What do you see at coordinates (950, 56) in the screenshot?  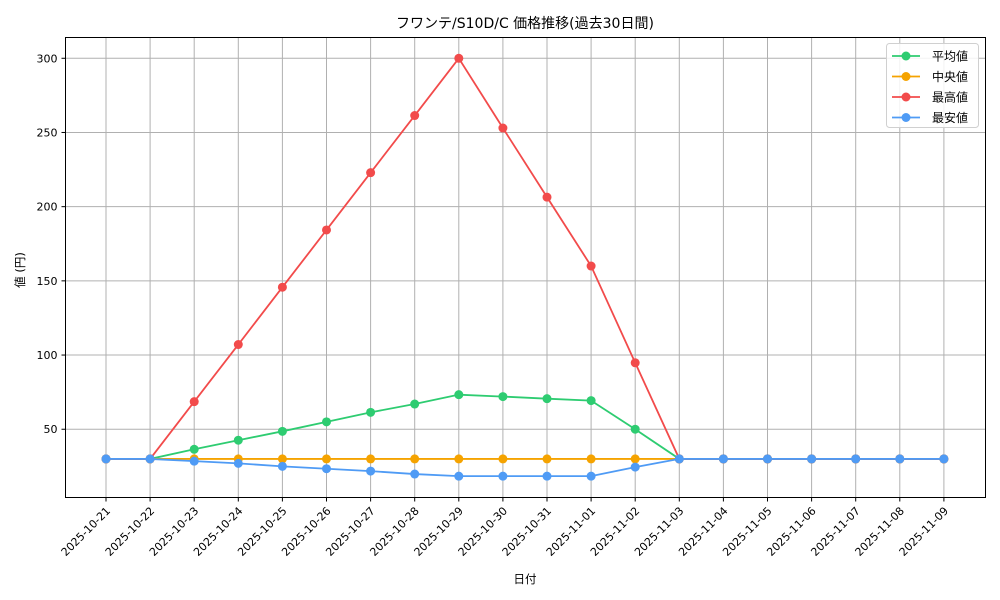 I see `legend-label: 平均値` at bounding box center [950, 56].